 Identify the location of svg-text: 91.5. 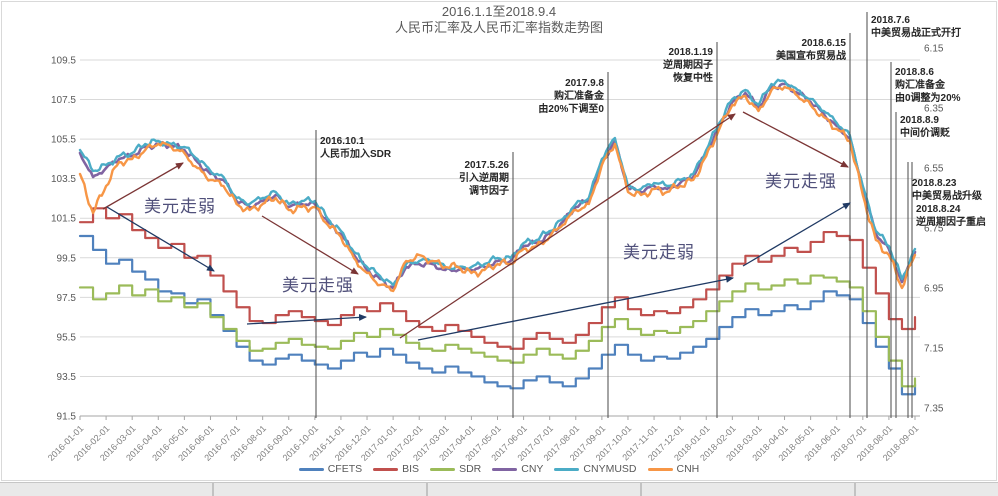
(67, 417).